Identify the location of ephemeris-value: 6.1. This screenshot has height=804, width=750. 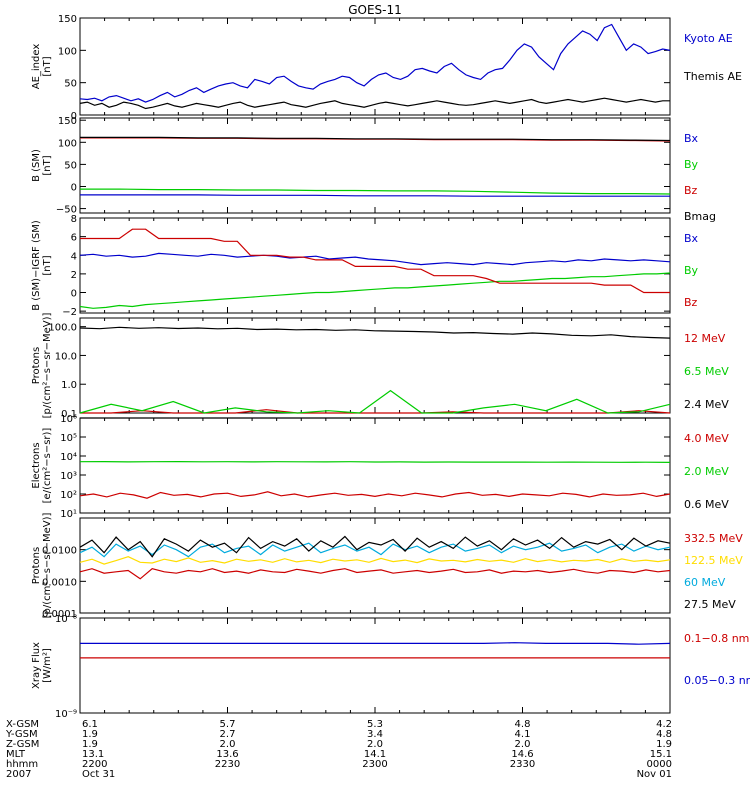
(90, 724).